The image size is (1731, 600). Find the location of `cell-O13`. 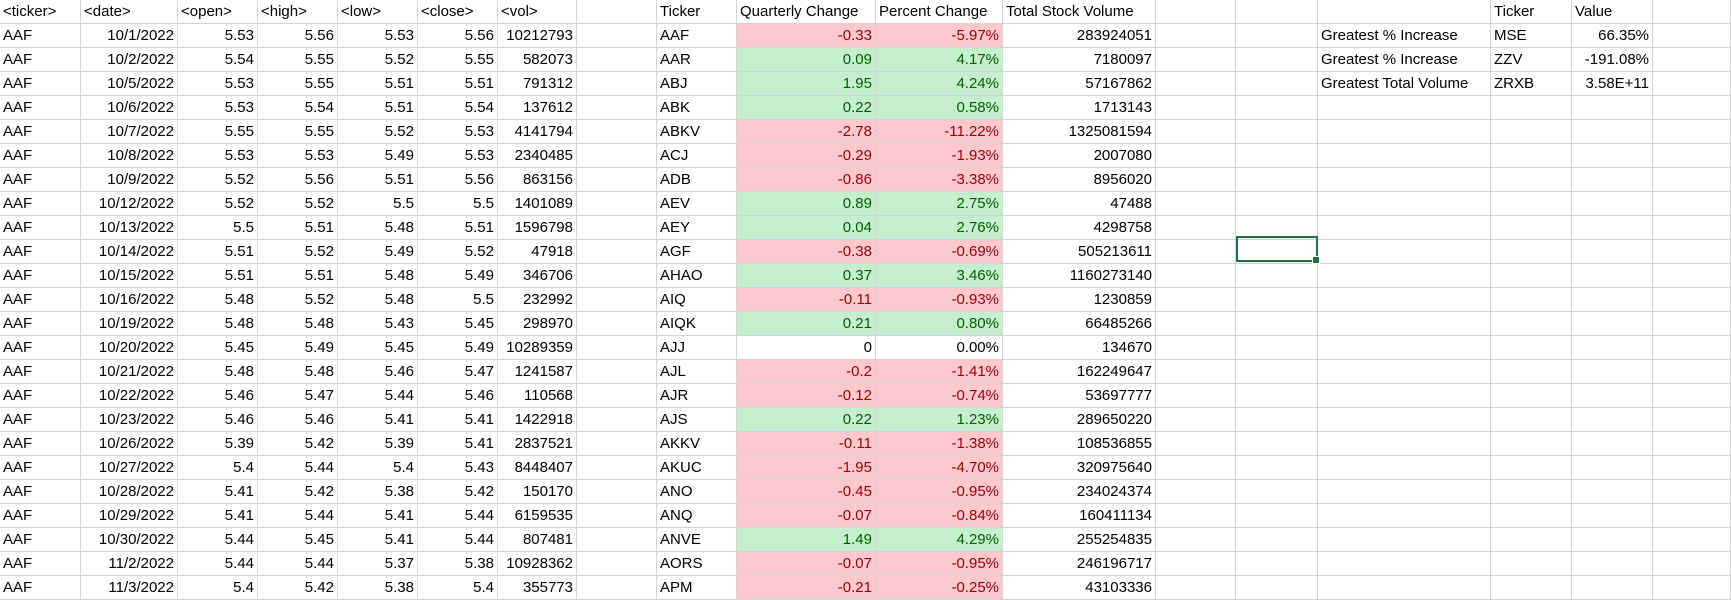

cell-O13 is located at coordinates (1404, 300).